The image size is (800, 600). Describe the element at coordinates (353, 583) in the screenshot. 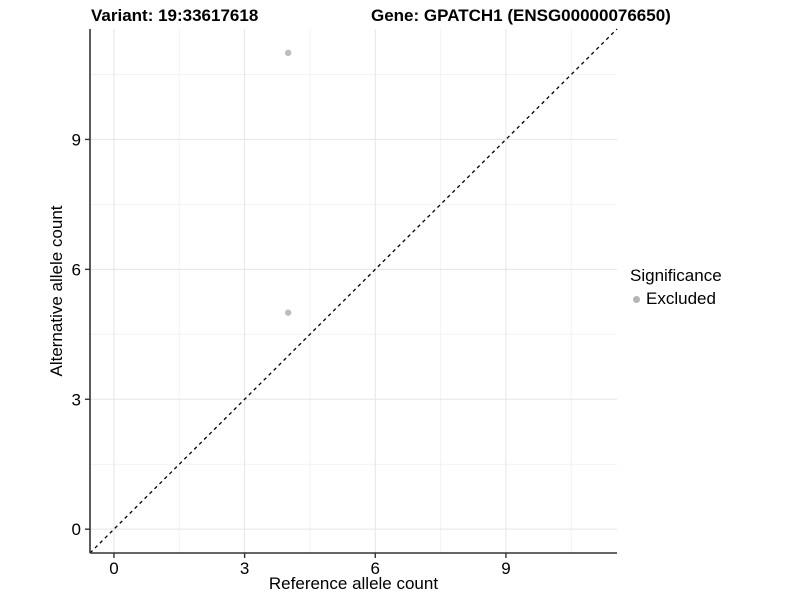

I see `x-axis-title: Reference allele count` at that location.